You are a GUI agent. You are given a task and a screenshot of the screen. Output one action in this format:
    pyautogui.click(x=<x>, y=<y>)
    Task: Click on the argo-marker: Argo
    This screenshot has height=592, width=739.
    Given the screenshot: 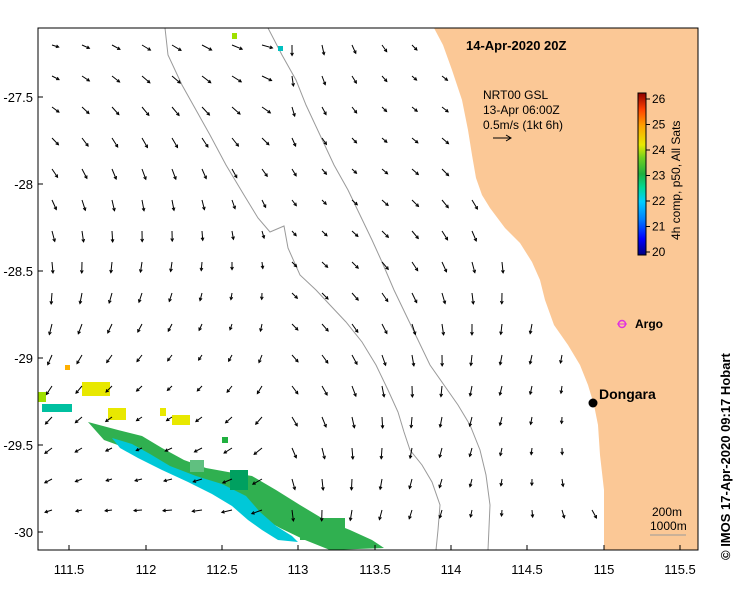 What is the action you would take?
    pyautogui.click(x=640, y=324)
    